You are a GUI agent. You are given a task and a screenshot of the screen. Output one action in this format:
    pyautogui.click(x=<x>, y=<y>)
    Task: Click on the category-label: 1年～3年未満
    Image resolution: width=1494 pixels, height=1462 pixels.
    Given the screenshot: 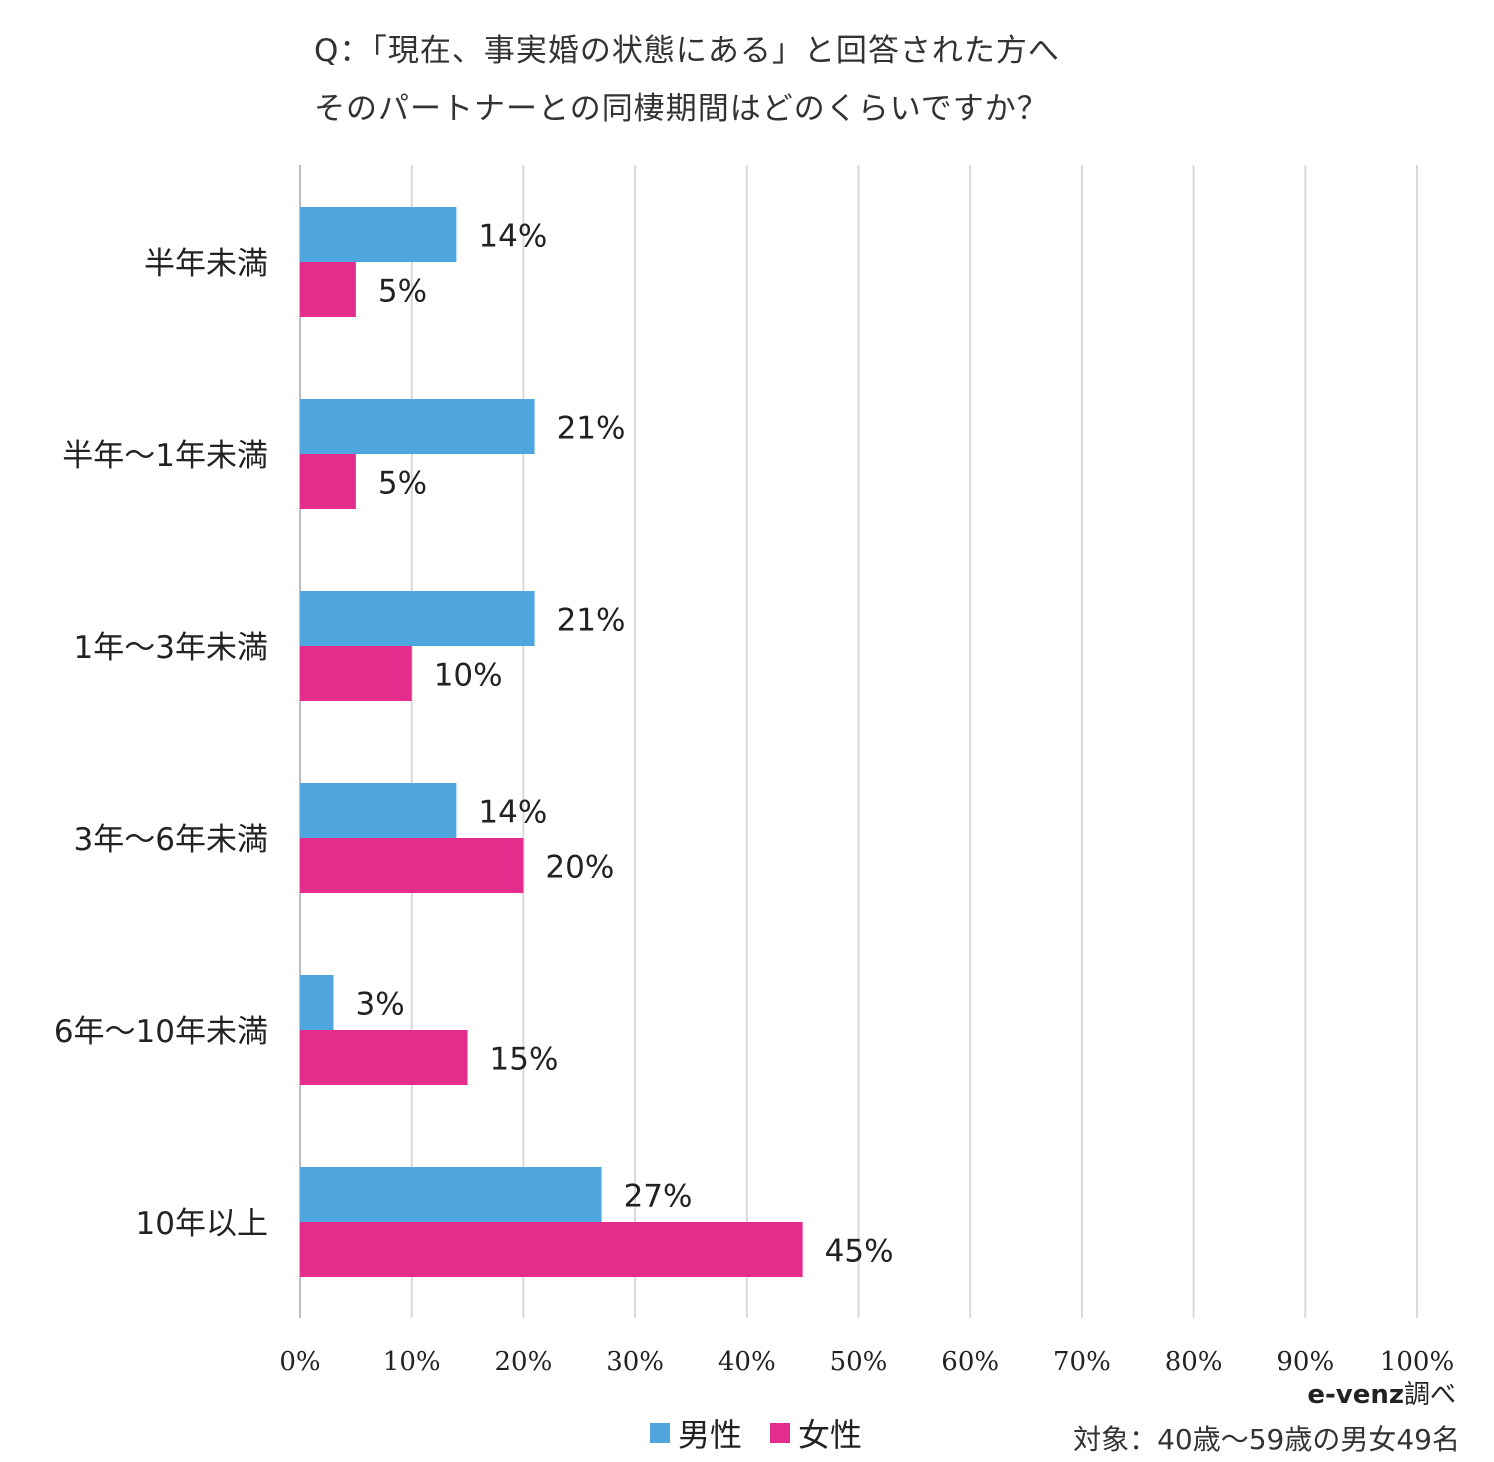 What is the action you would take?
    pyautogui.click(x=171, y=648)
    